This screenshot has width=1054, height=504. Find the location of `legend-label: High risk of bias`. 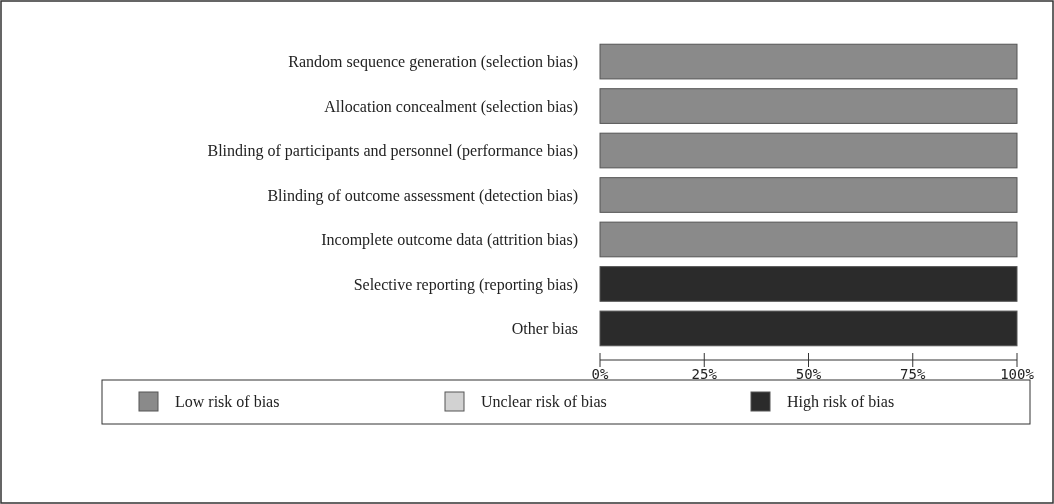

legend-label: High risk of bias is located at coordinates (841, 402).